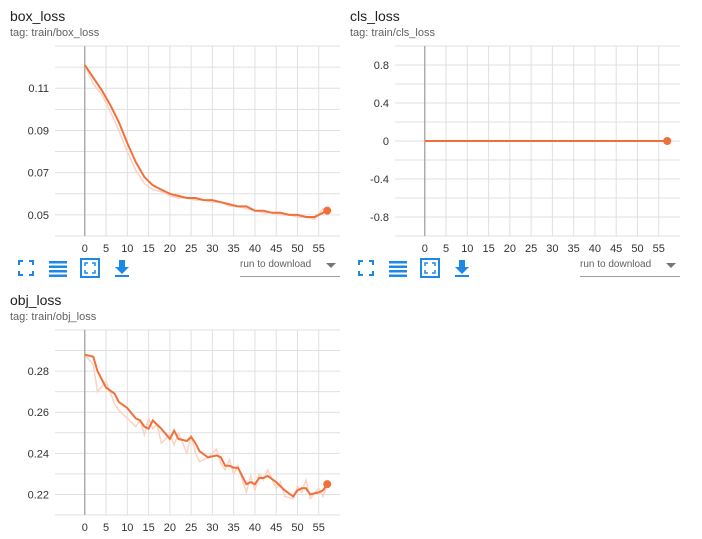 This screenshot has height=539, width=702. What do you see at coordinates (38, 454) in the screenshot?
I see `y-tick-label: 0.24` at bounding box center [38, 454].